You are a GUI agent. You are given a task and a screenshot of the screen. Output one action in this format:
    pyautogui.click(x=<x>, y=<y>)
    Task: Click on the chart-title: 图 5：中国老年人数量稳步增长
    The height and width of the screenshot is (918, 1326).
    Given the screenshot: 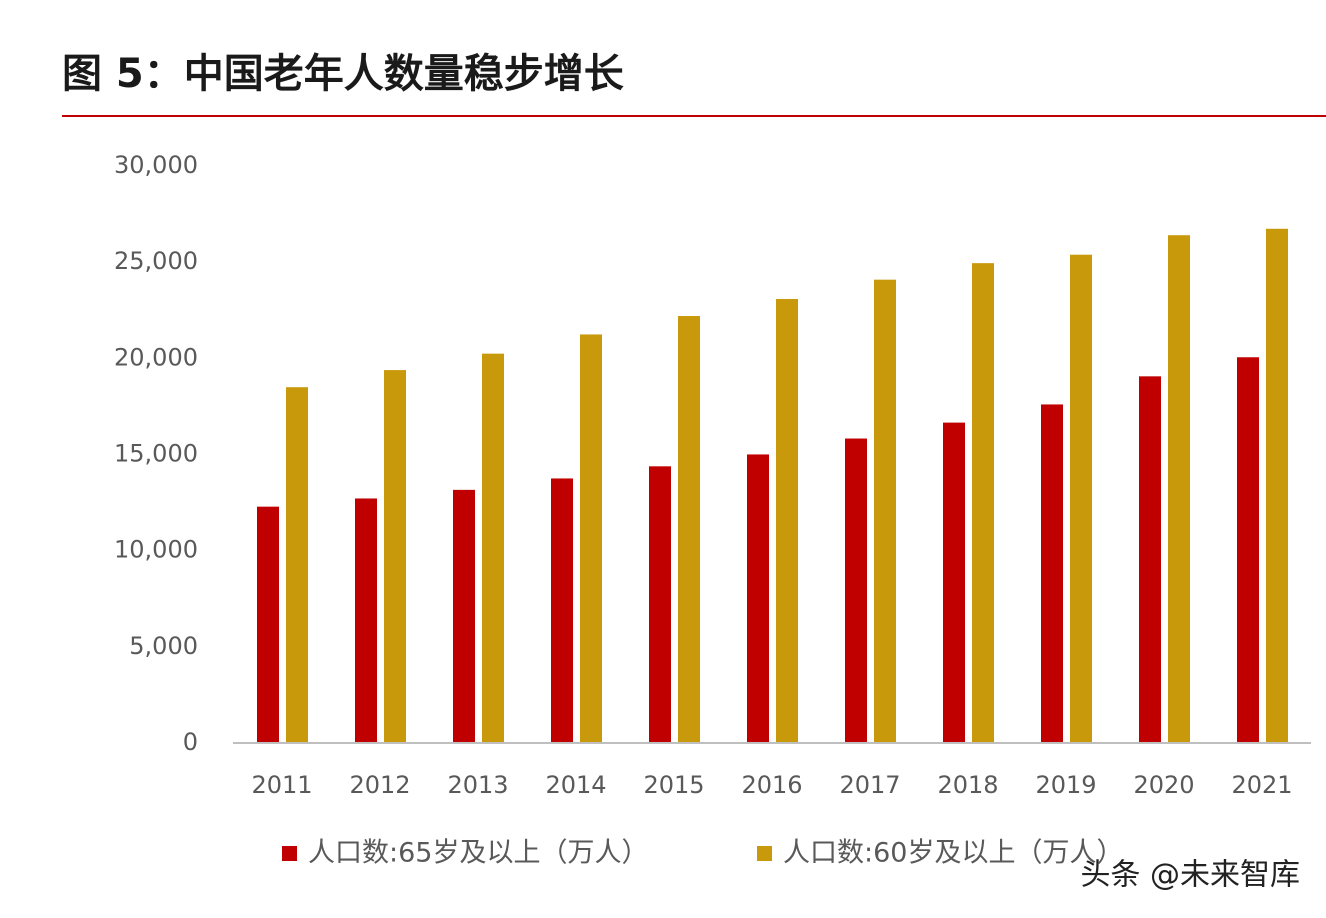 What is the action you would take?
    pyautogui.click(x=343, y=74)
    